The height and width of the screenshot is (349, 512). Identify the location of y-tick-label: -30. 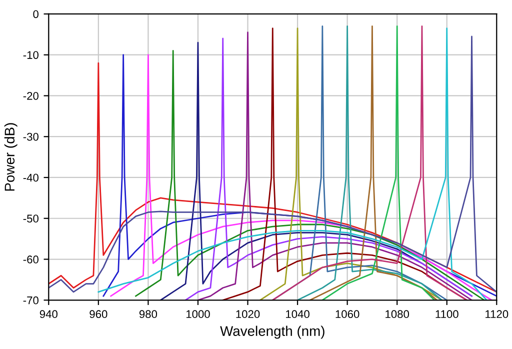
(30, 136).